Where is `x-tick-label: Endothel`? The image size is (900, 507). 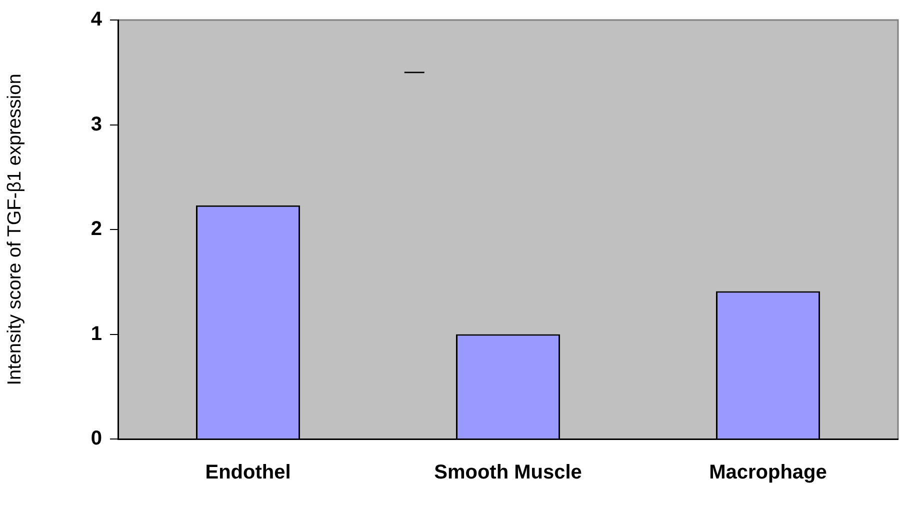
x-tick-label: Endothel is located at coordinates (248, 473).